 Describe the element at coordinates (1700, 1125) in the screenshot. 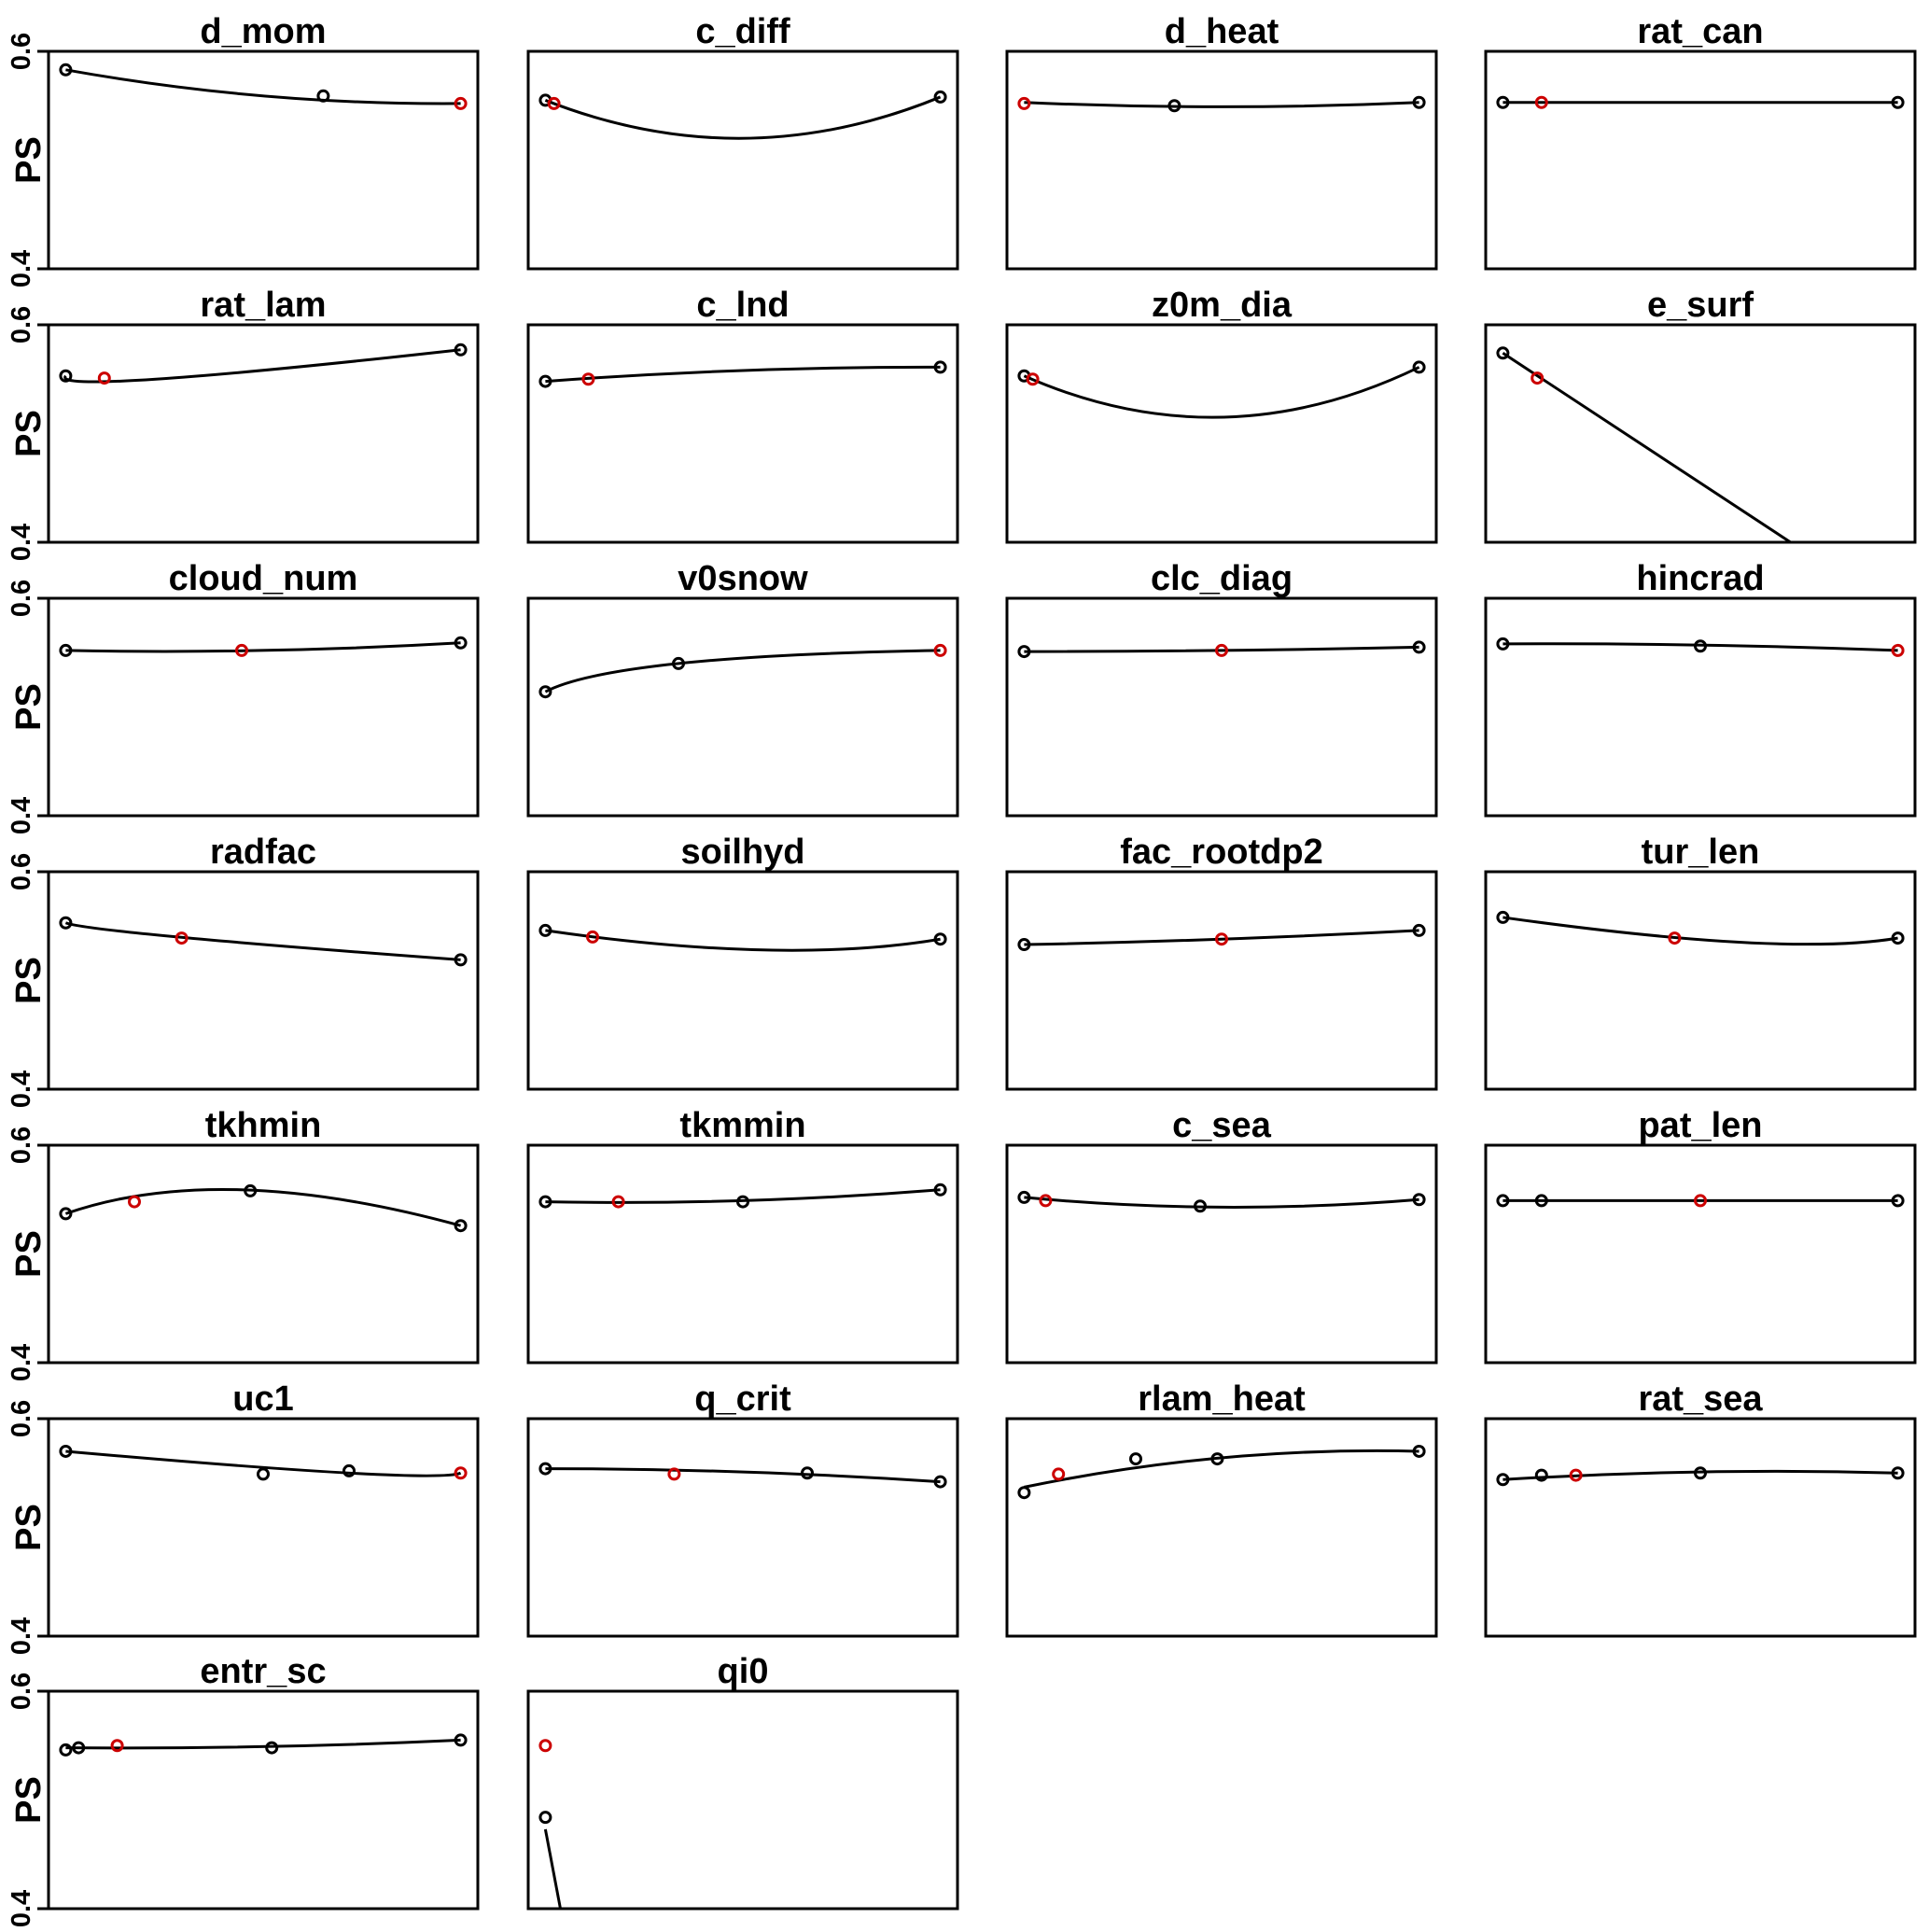

I see `panel-title: pat_len` at that location.